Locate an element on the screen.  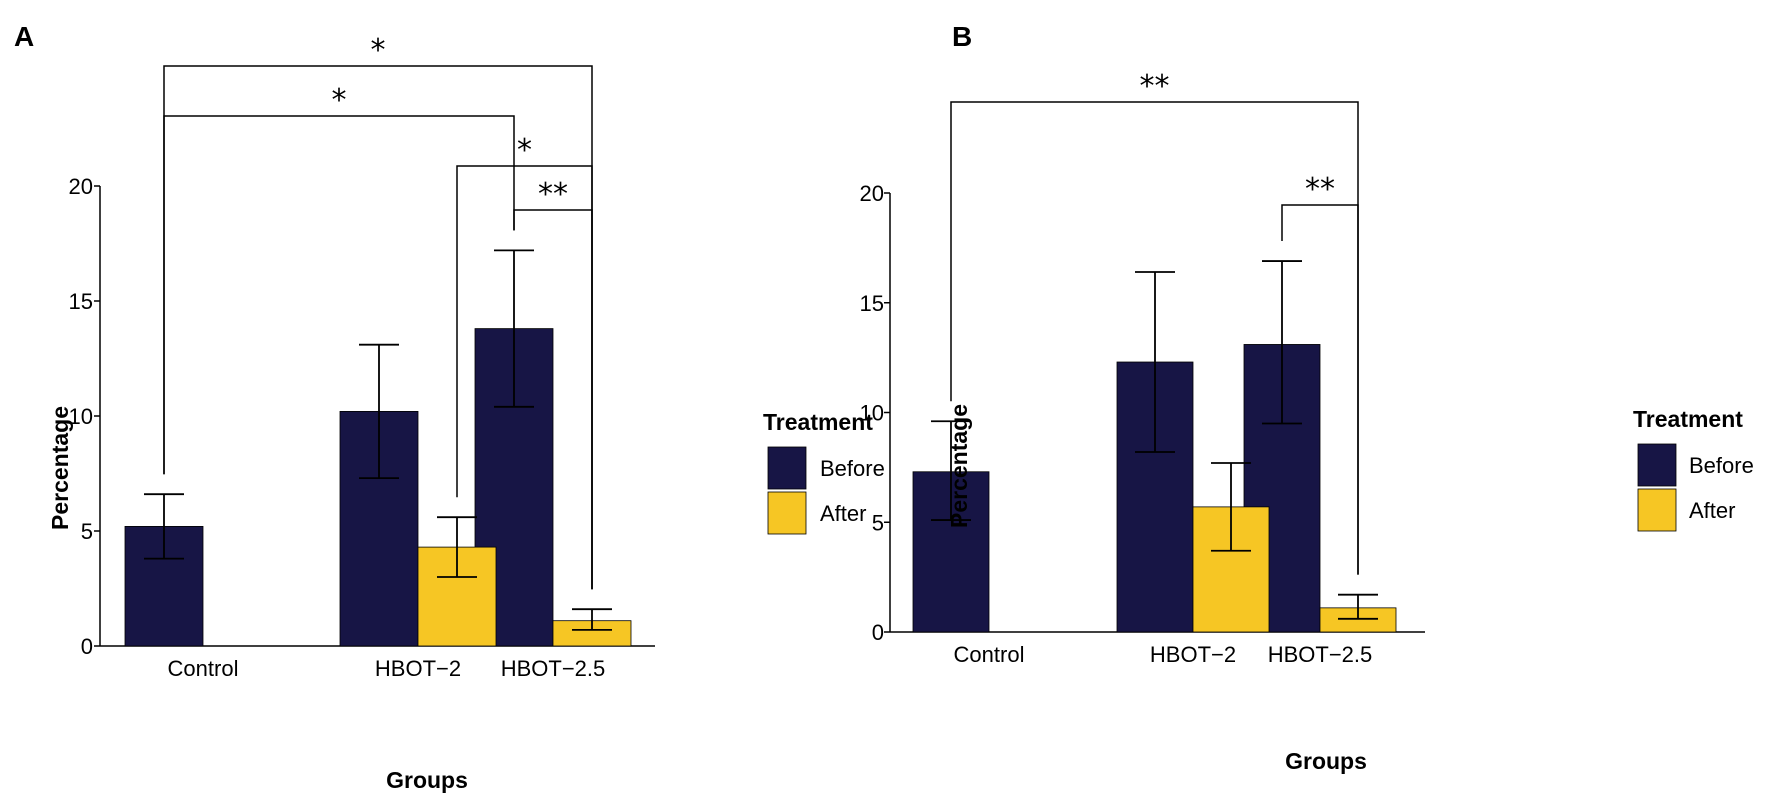
legend-title-a: Treatment is located at coordinates (818, 422).